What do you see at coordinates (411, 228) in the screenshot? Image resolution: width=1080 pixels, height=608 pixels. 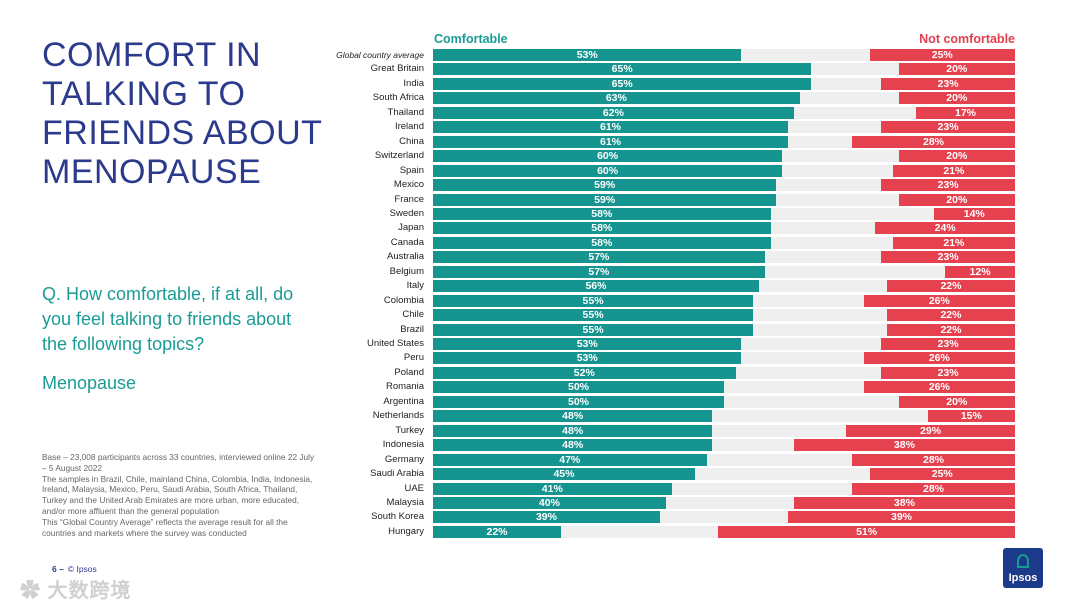 I see `category-label: Japan` at bounding box center [411, 228].